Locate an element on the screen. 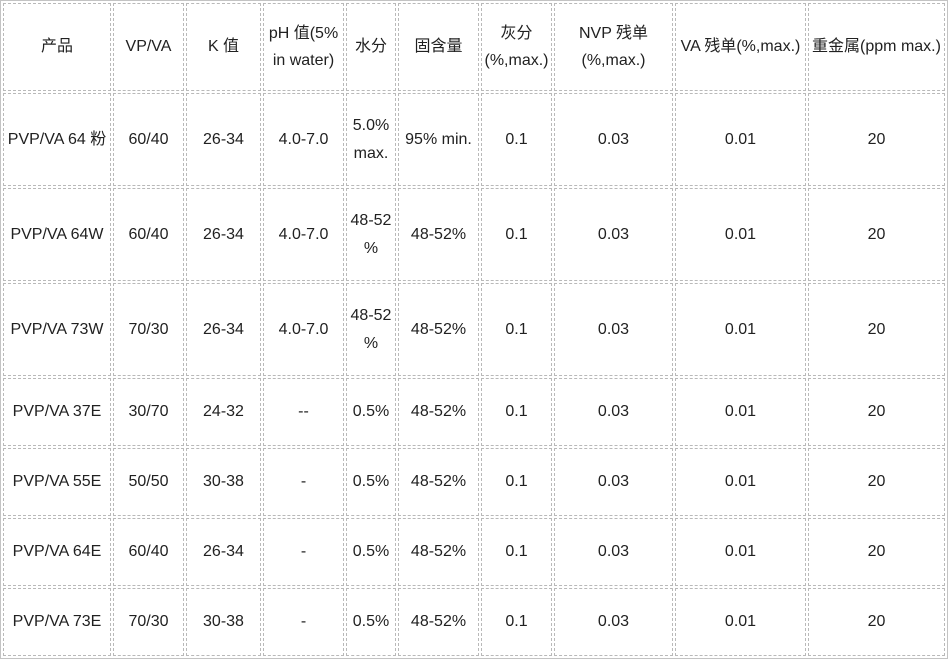 Image resolution: width=948 pixels, height=659 pixels. column-header: 固含量 is located at coordinates (438, 47).